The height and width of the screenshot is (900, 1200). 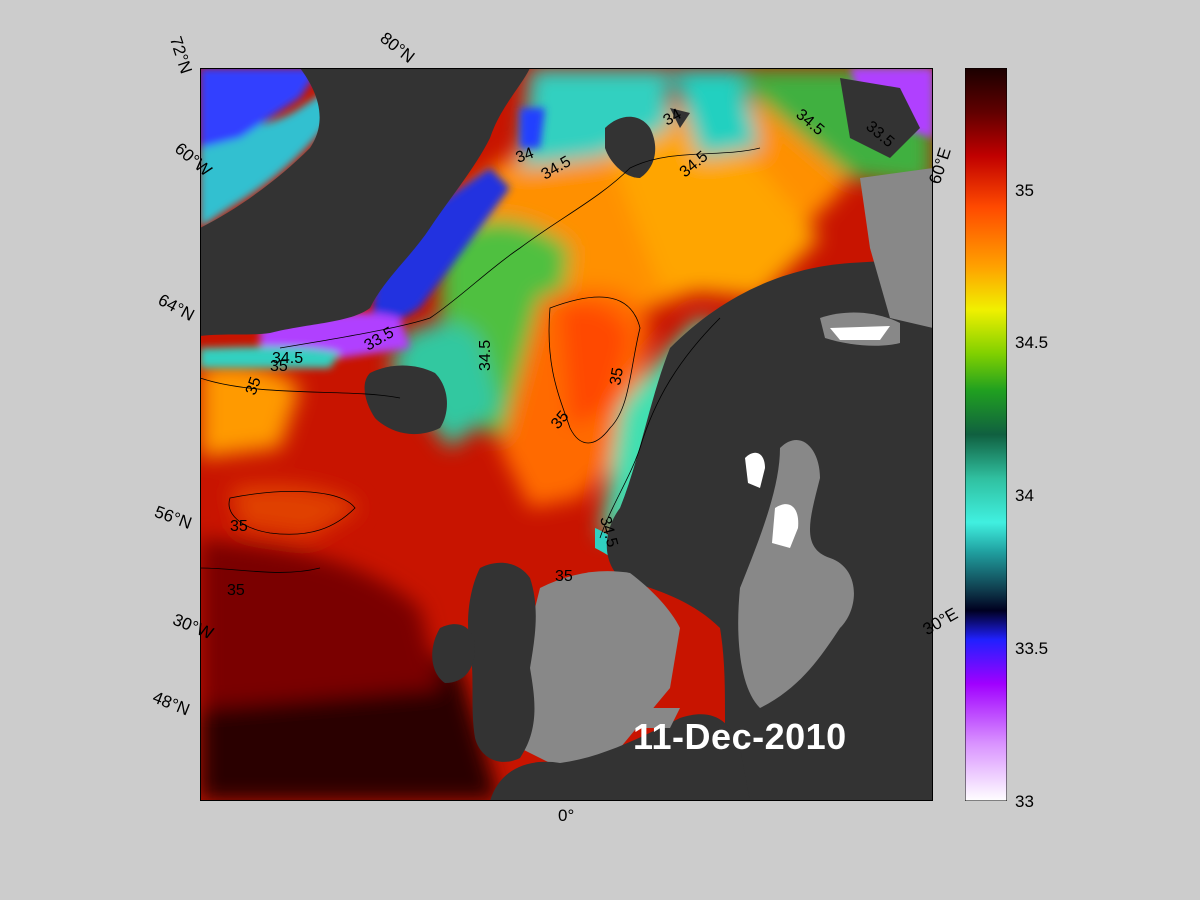 What do you see at coordinates (796, 573) in the screenshot?
I see `baltic-sea` at bounding box center [796, 573].